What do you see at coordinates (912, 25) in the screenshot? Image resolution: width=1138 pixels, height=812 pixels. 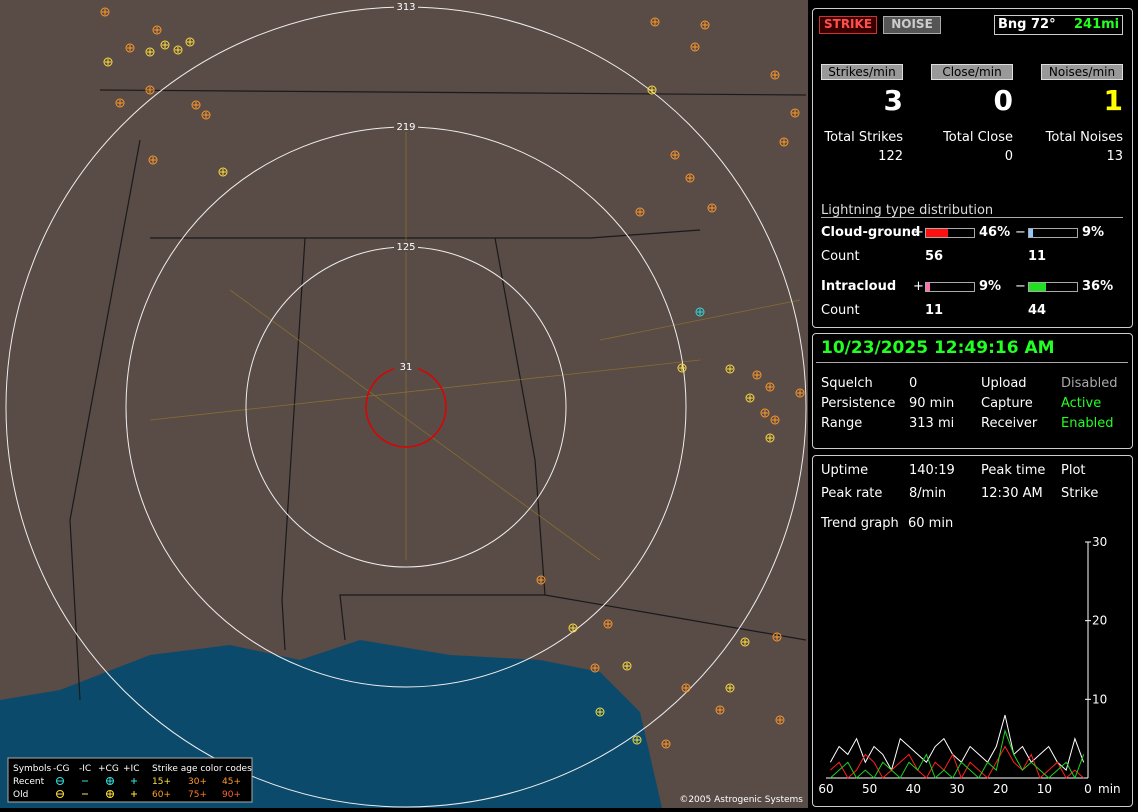 I see `noise-button: NOISE` at bounding box center [912, 25].